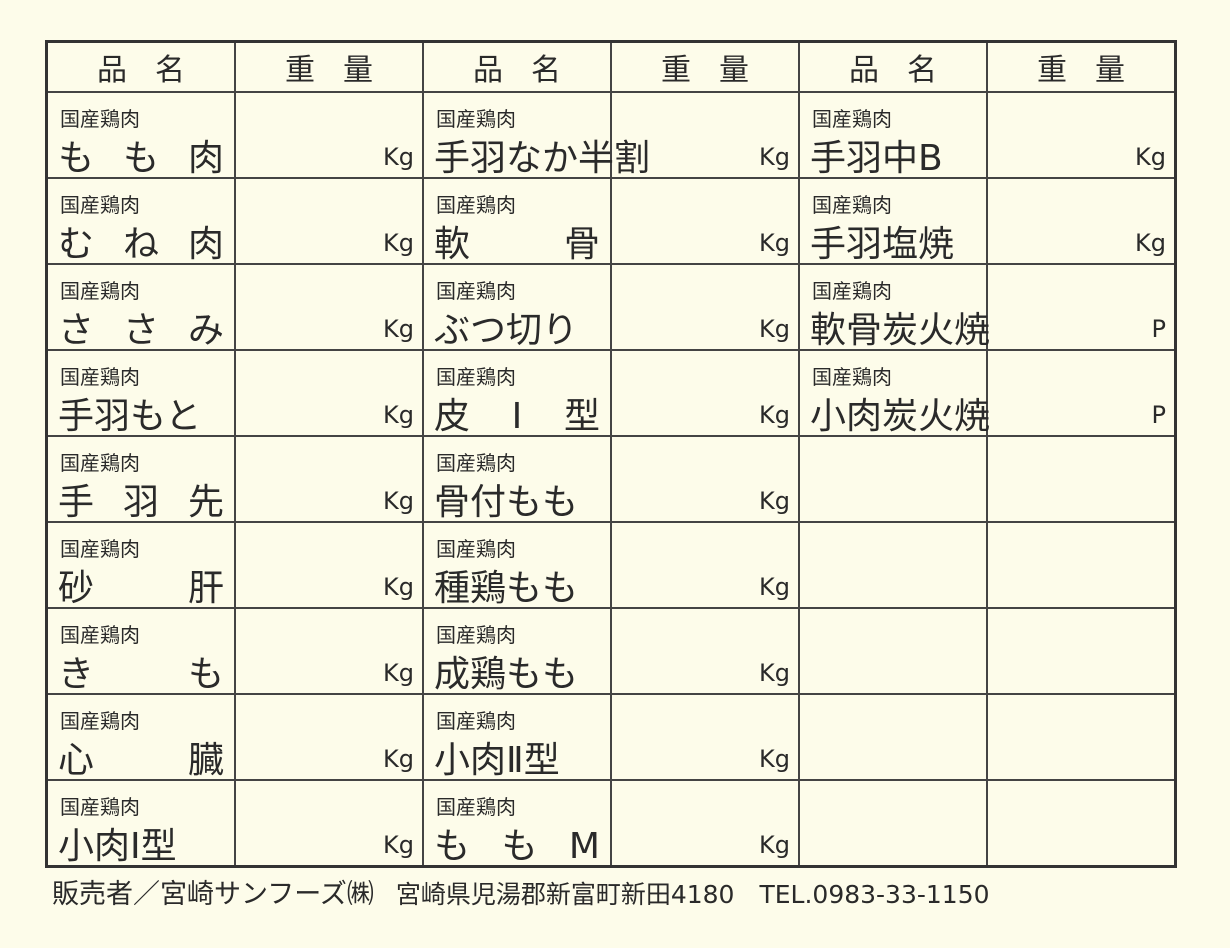 Image resolution: width=1230 pixels, height=948 pixels. What do you see at coordinates (140, 651) in the screenshot?
I see `product-name-cell: 国産鶏肉き も` at bounding box center [140, 651].